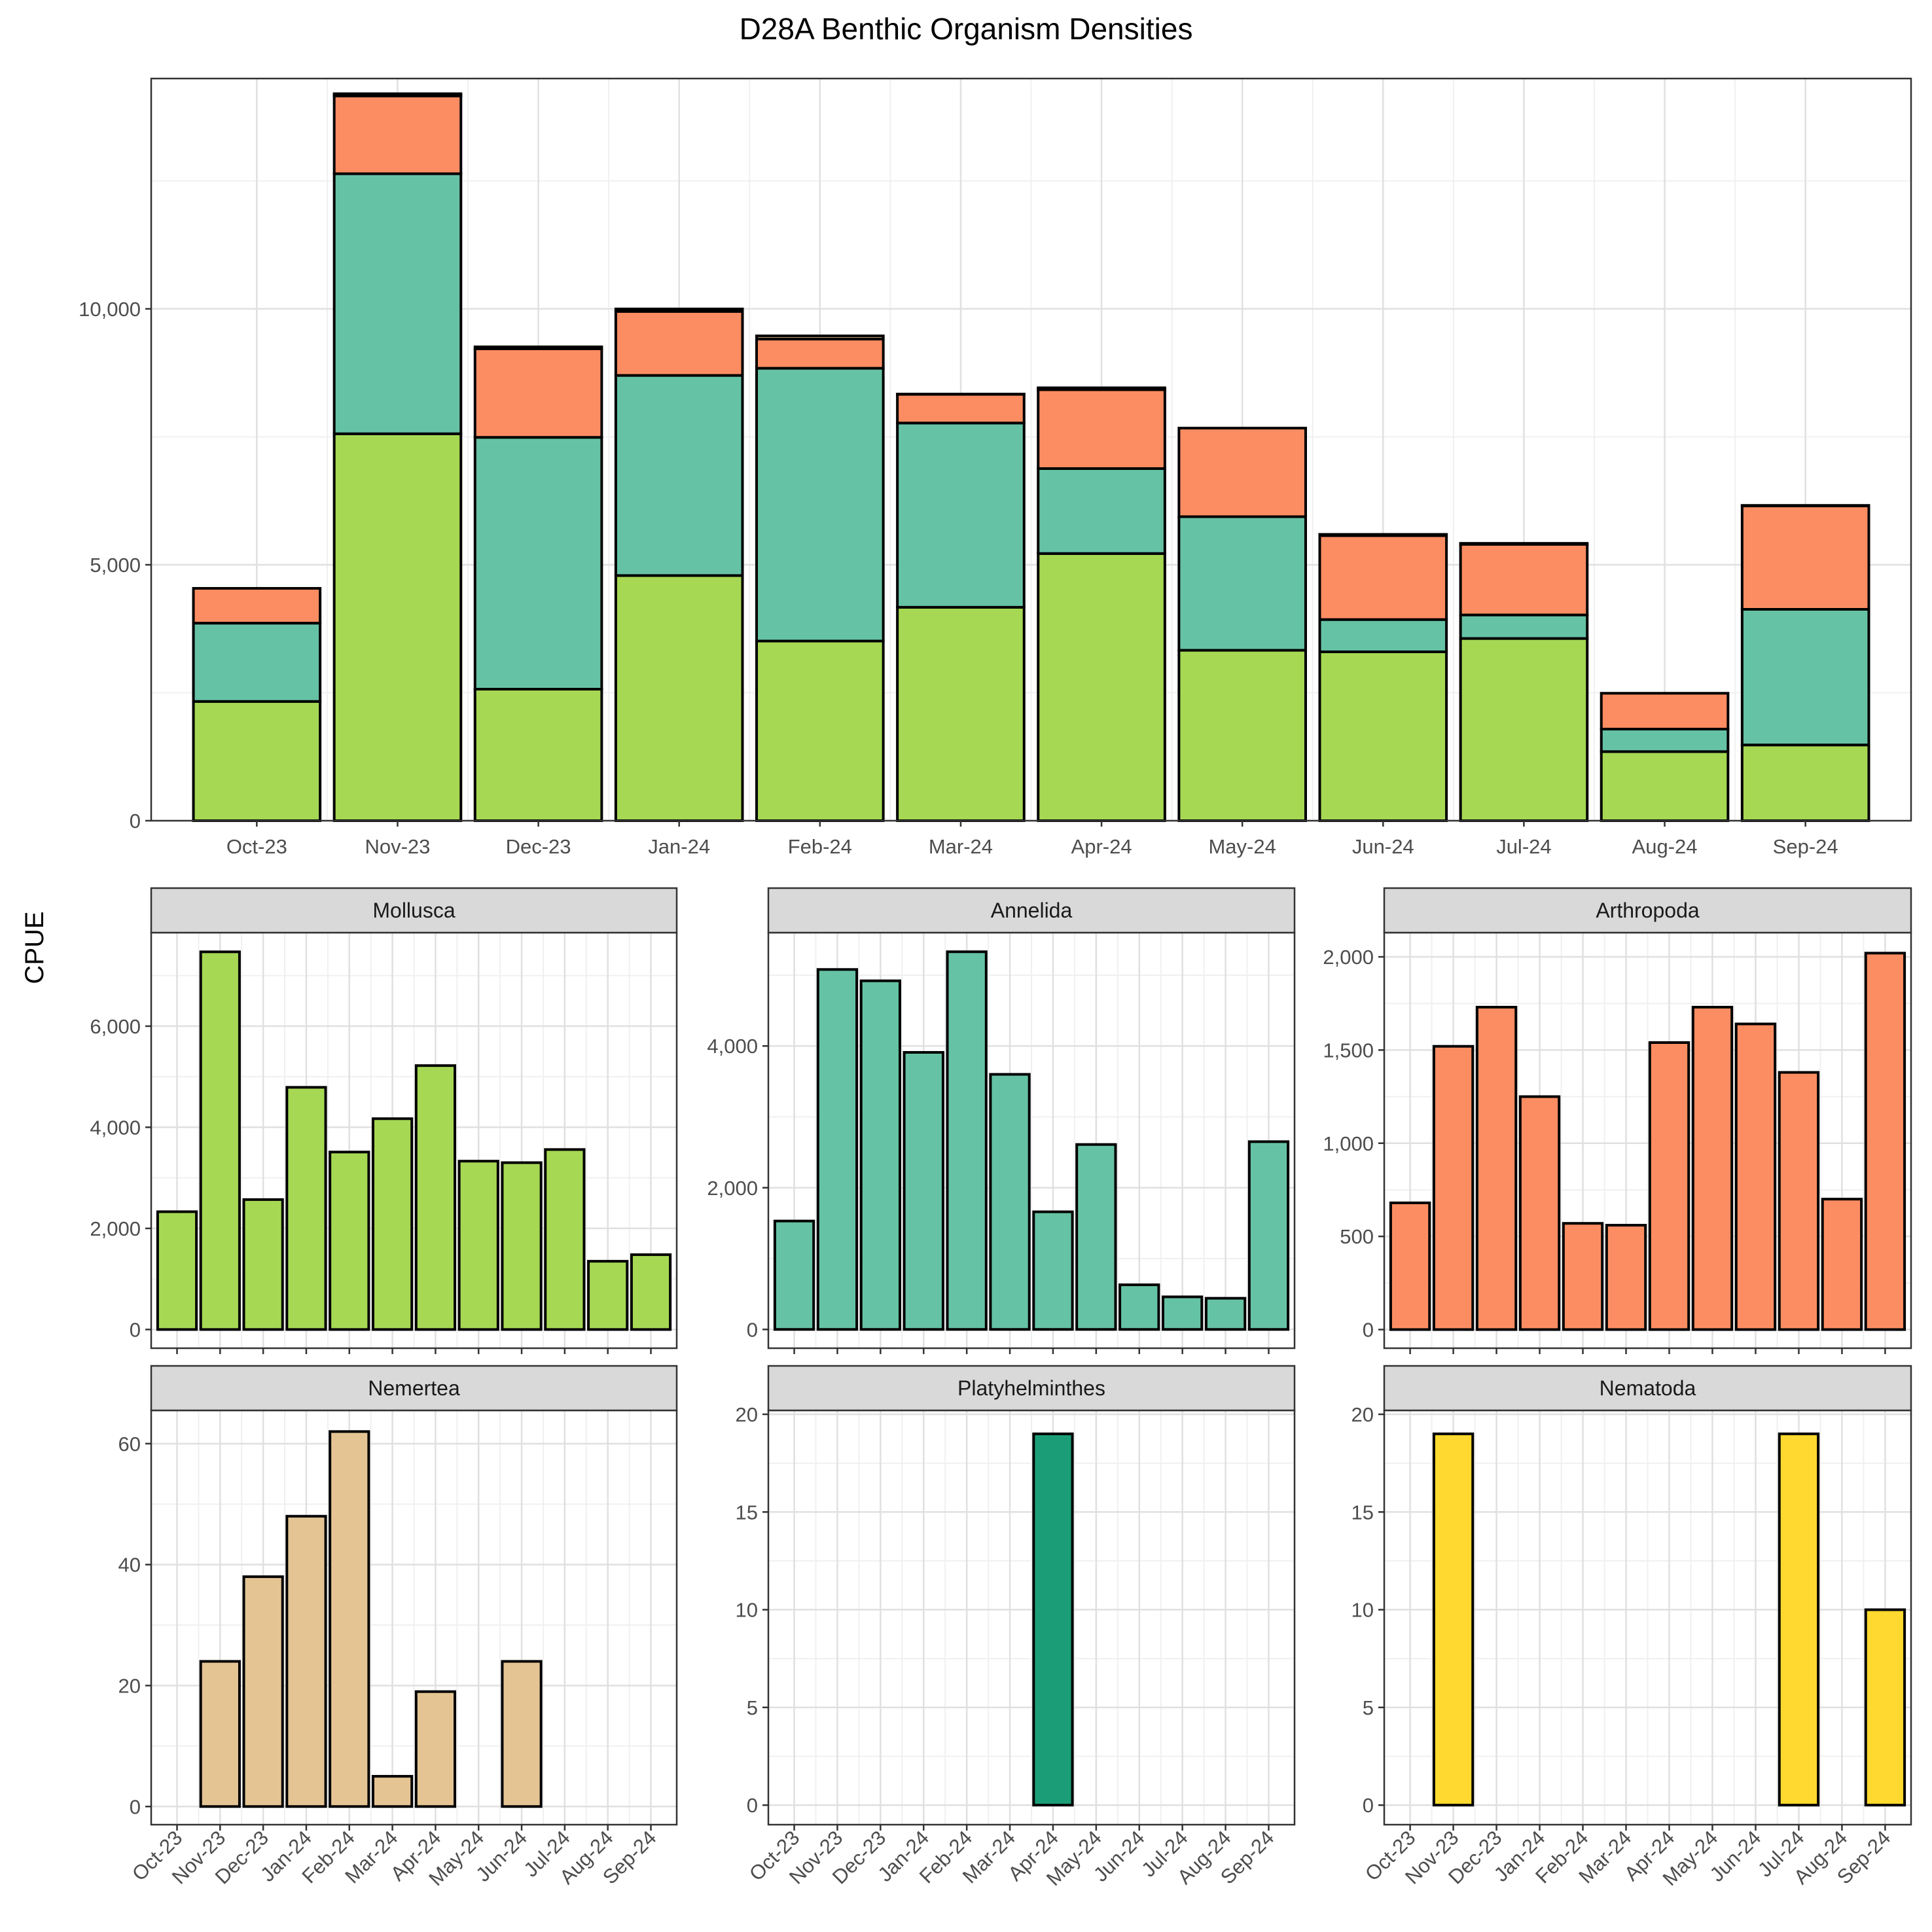 The height and width of the screenshot is (1932, 1932). Describe the element at coordinates (256, 846) in the screenshot. I see `x-tick-label: Oct-23` at that location.